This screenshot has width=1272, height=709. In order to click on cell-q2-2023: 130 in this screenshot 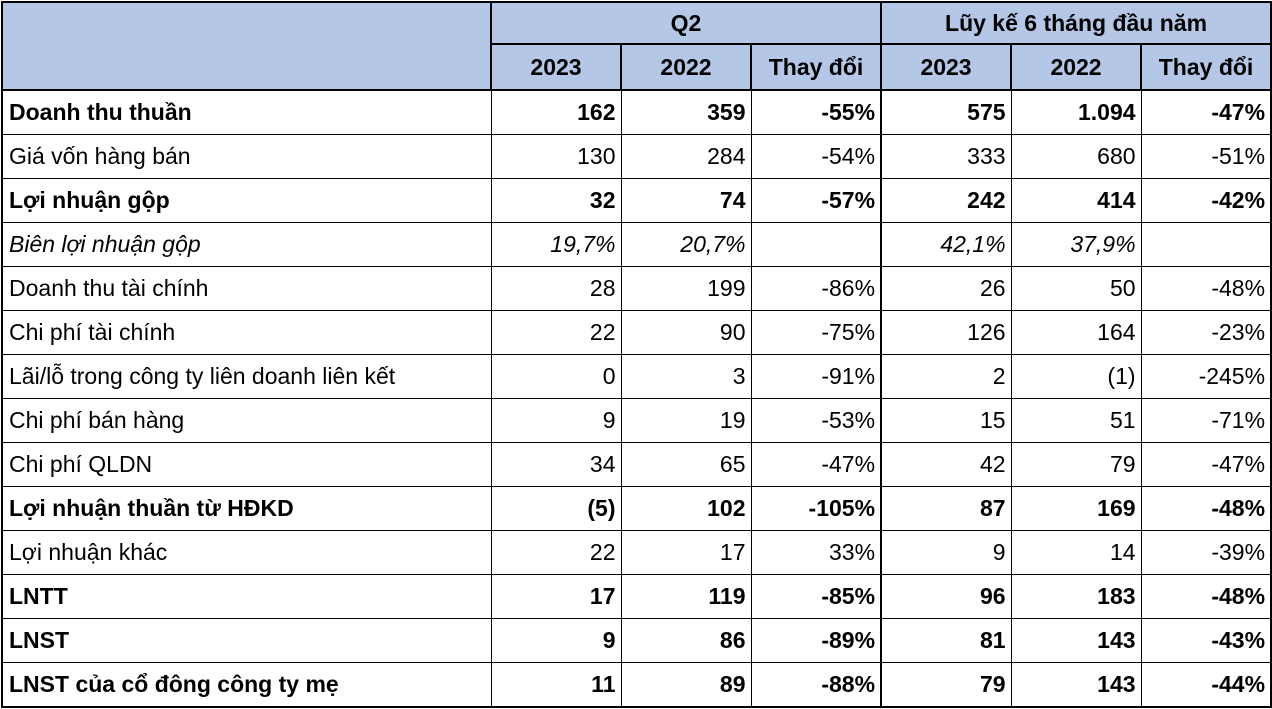, I will do `click(556, 156)`.